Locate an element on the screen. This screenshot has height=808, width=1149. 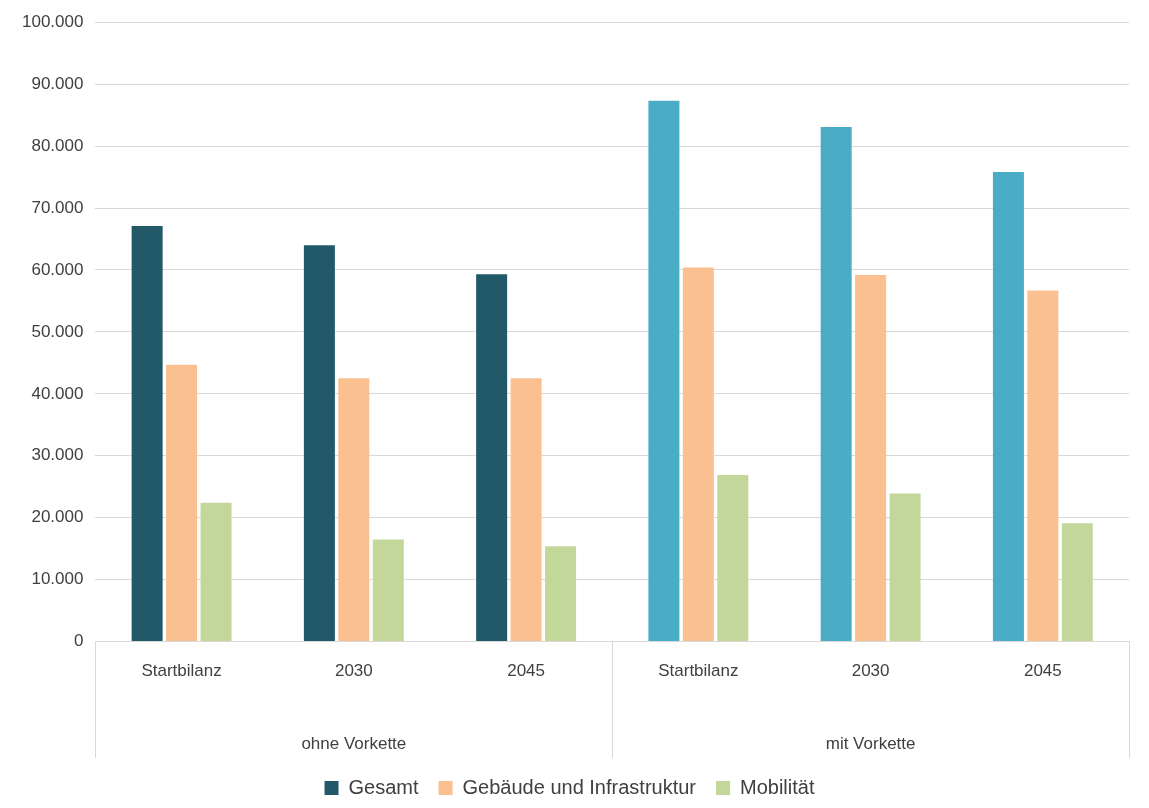
y-tick-label: 20.000 is located at coordinates (57, 517).